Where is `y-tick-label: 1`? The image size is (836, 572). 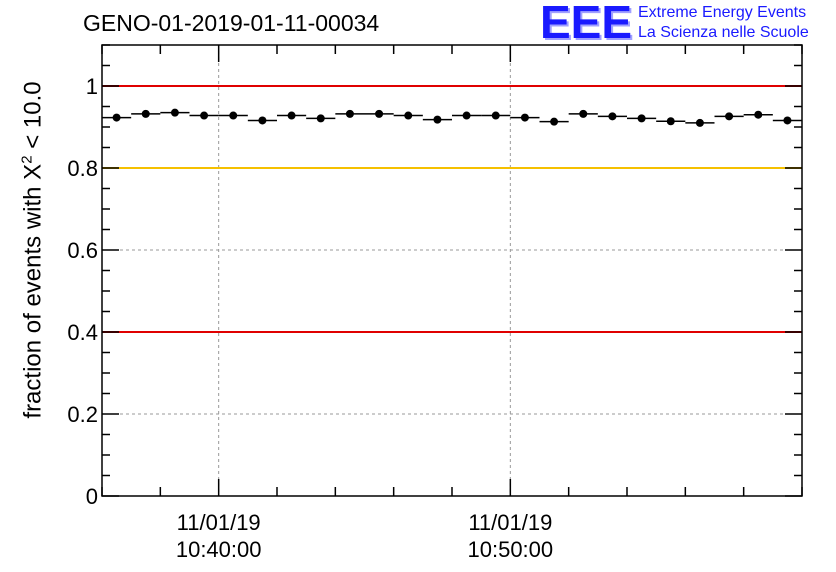 y-tick-label: 1 is located at coordinates (92, 86).